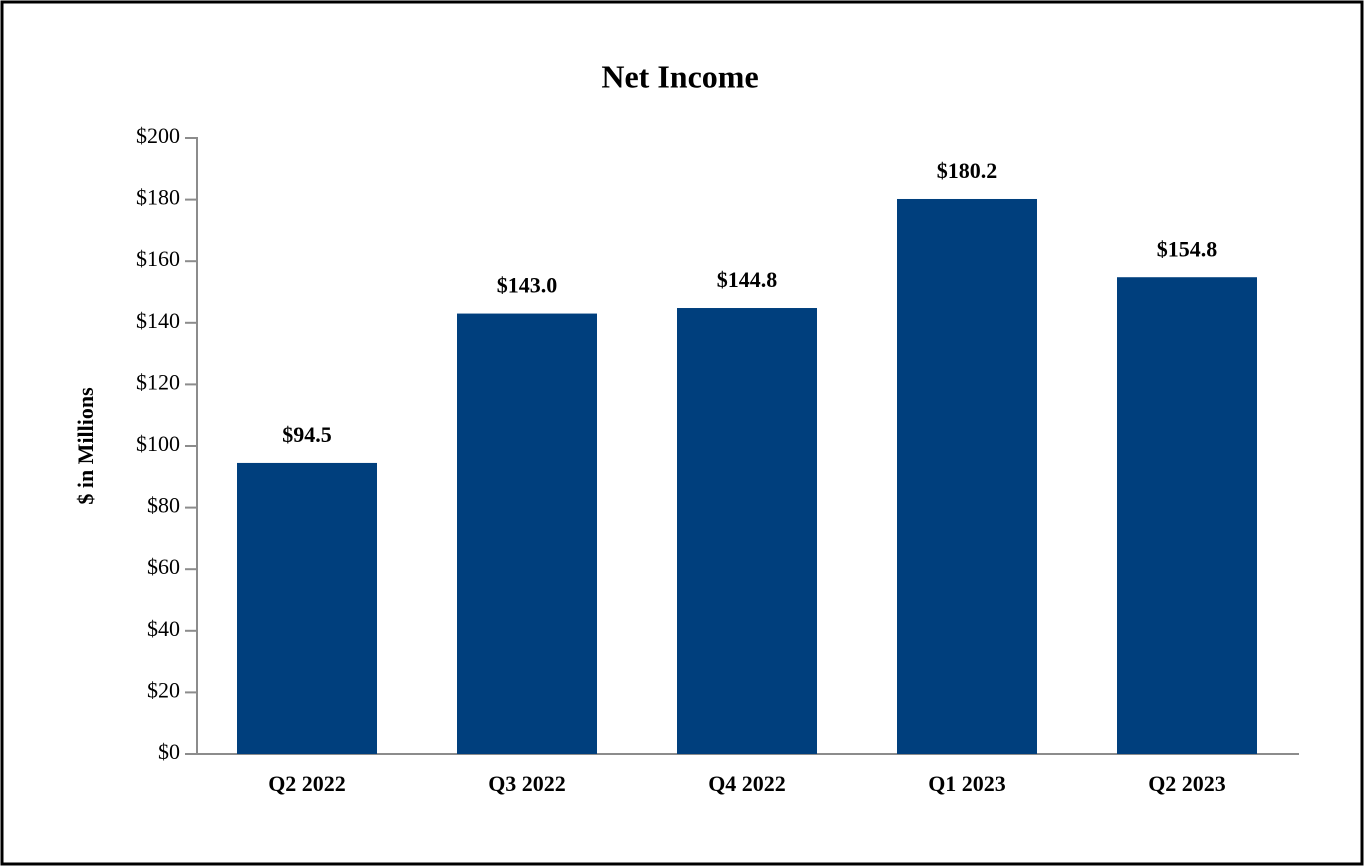  Describe the element at coordinates (163, 505) in the screenshot. I see `y-tick-label: $80` at that location.